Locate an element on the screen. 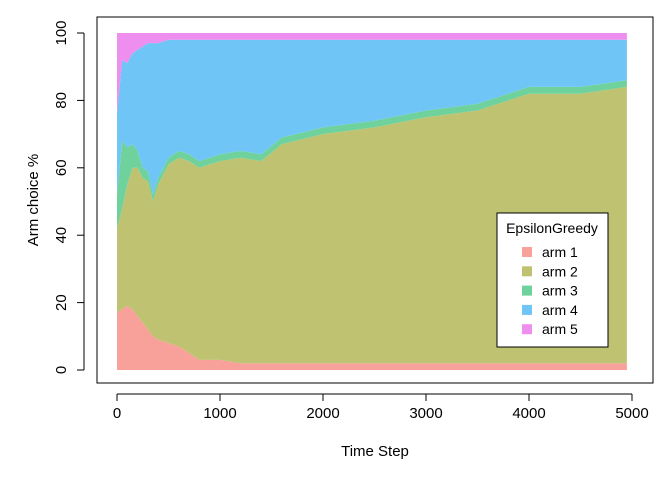  legend-label: arm 2 is located at coordinates (560, 271).